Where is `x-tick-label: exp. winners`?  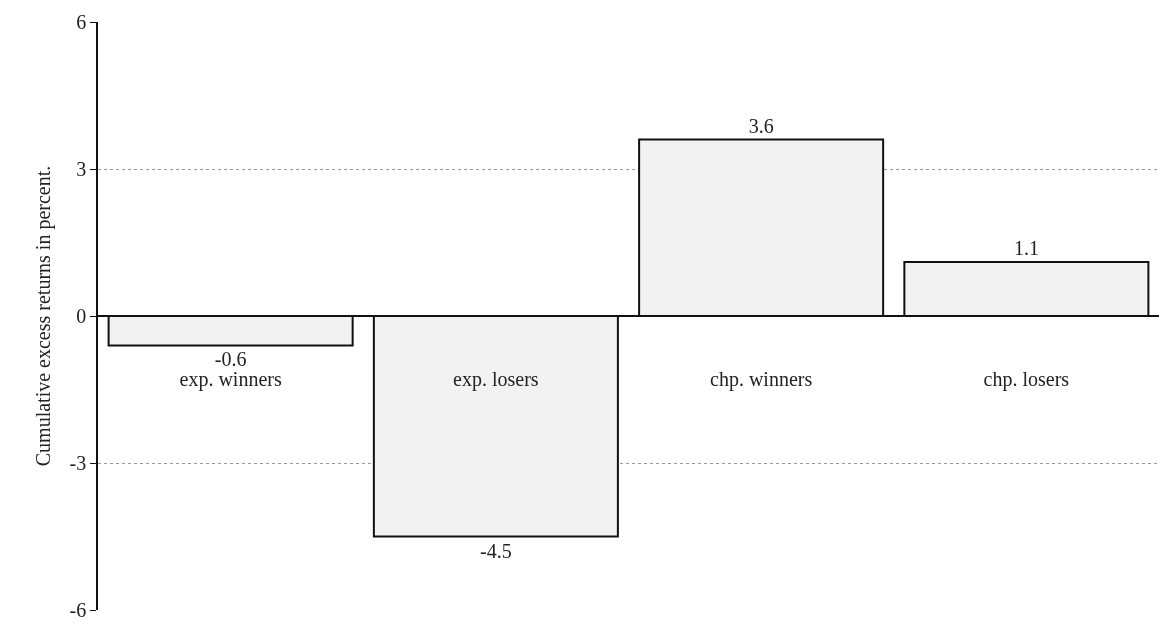 x-tick-label: exp. winners is located at coordinates (230, 379).